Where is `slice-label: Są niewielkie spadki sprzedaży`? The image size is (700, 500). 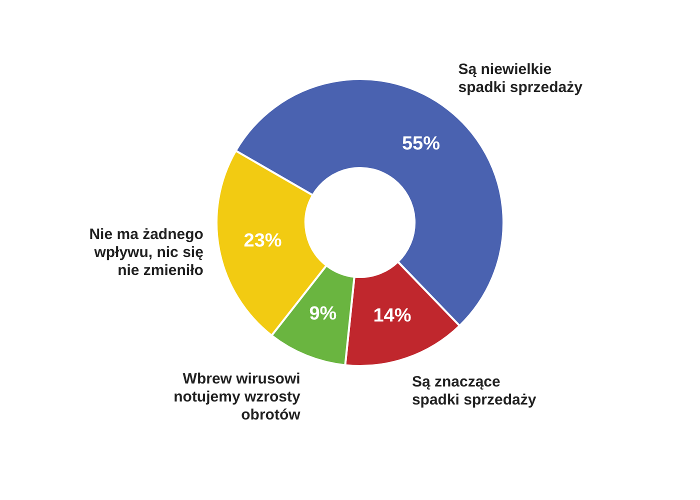
slice-label: Są niewielkie spadki sprzedaży is located at coordinates (521, 78).